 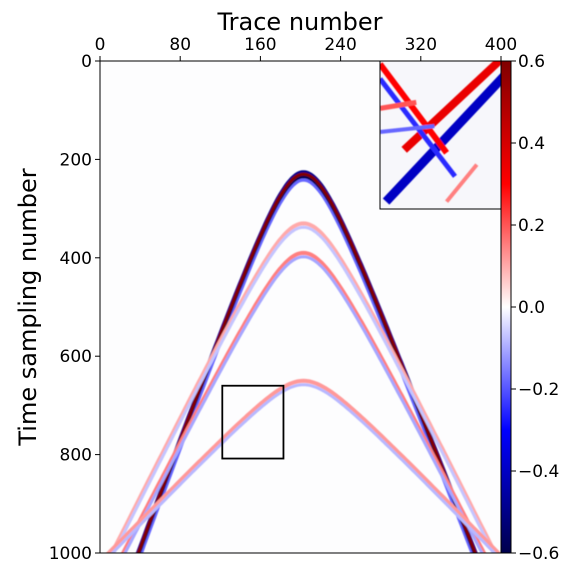 I want to click on y-tick-label: 0, so click(x=86, y=62).